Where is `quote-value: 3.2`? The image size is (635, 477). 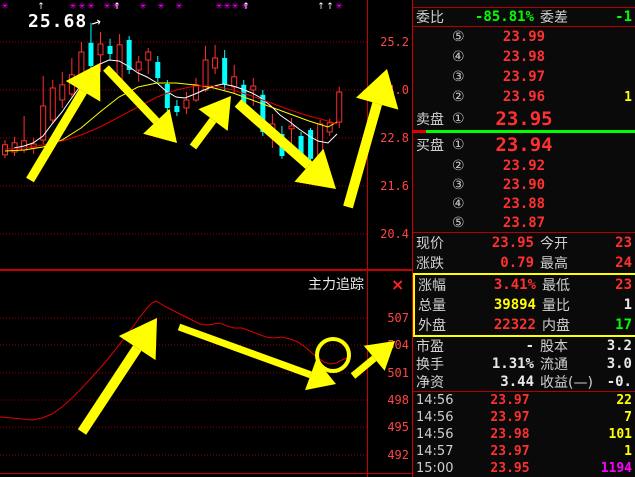 quote-value: 3.2 is located at coordinates (619, 346).